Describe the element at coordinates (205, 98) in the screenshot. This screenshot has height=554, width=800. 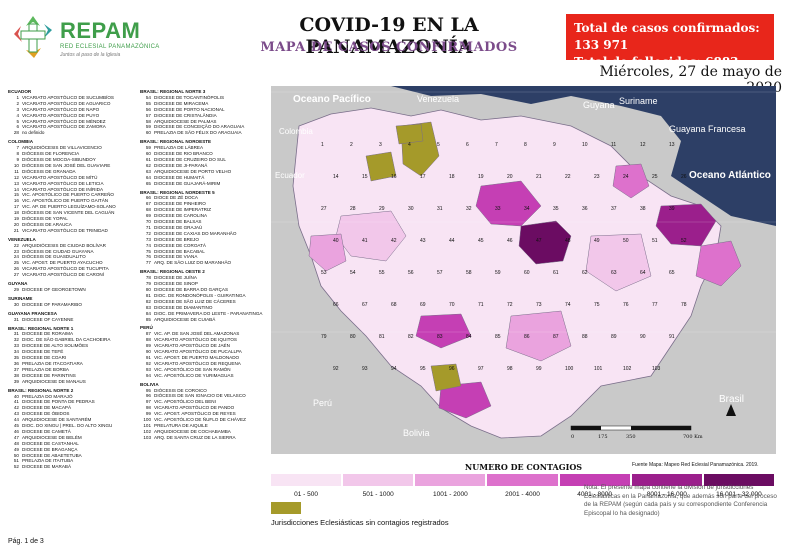
I see `directory-entry: 54 DIOCESE DE TOCANTINÓPOLIS` at that location.